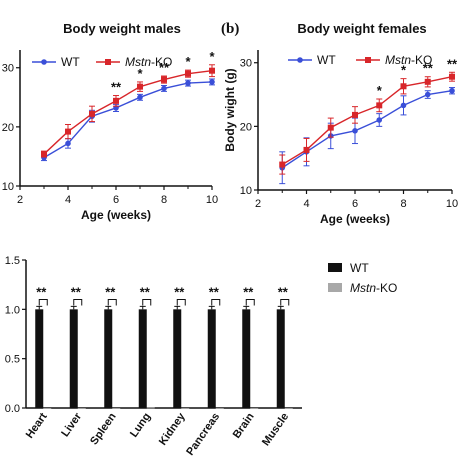 The image size is (474, 474). I want to click on category-label: Pancreas, so click(203, 434).